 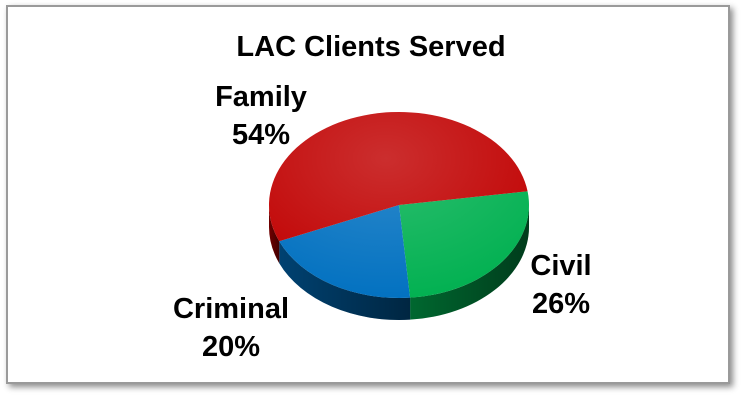 I want to click on slice-name-criminal: Criminal, so click(x=231, y=309).